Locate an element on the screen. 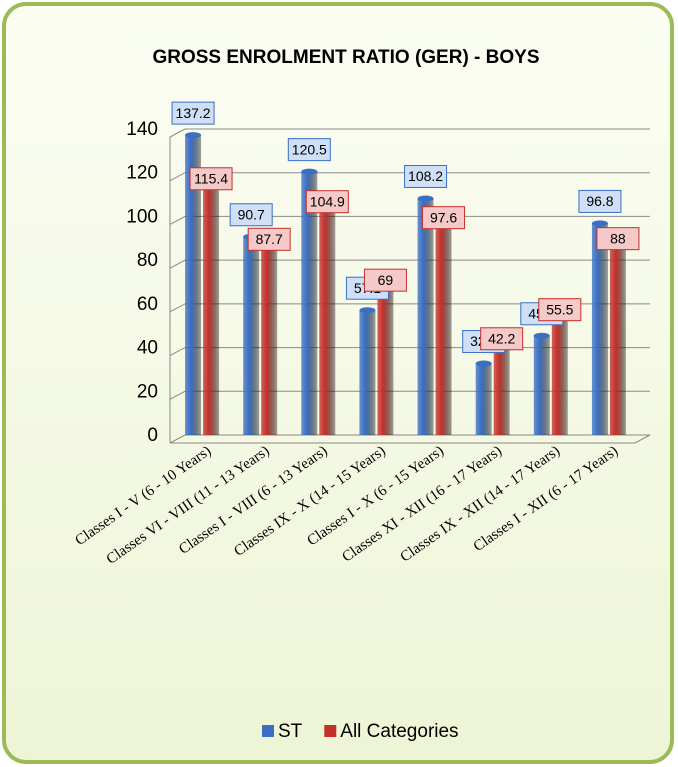 Image resolution: width=678 pixels, height=767 pixels. value-label: 115.4 is located at coordinates (211, 178).